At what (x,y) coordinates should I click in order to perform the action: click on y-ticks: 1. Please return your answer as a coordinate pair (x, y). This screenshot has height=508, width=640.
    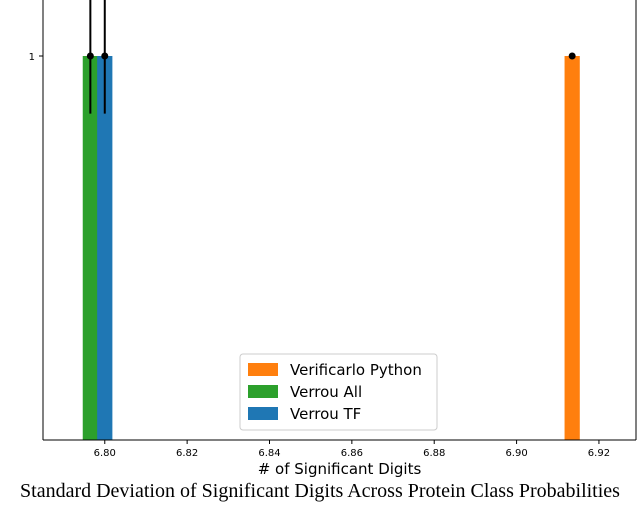
    Looking at the image, I should click on (36, 57).